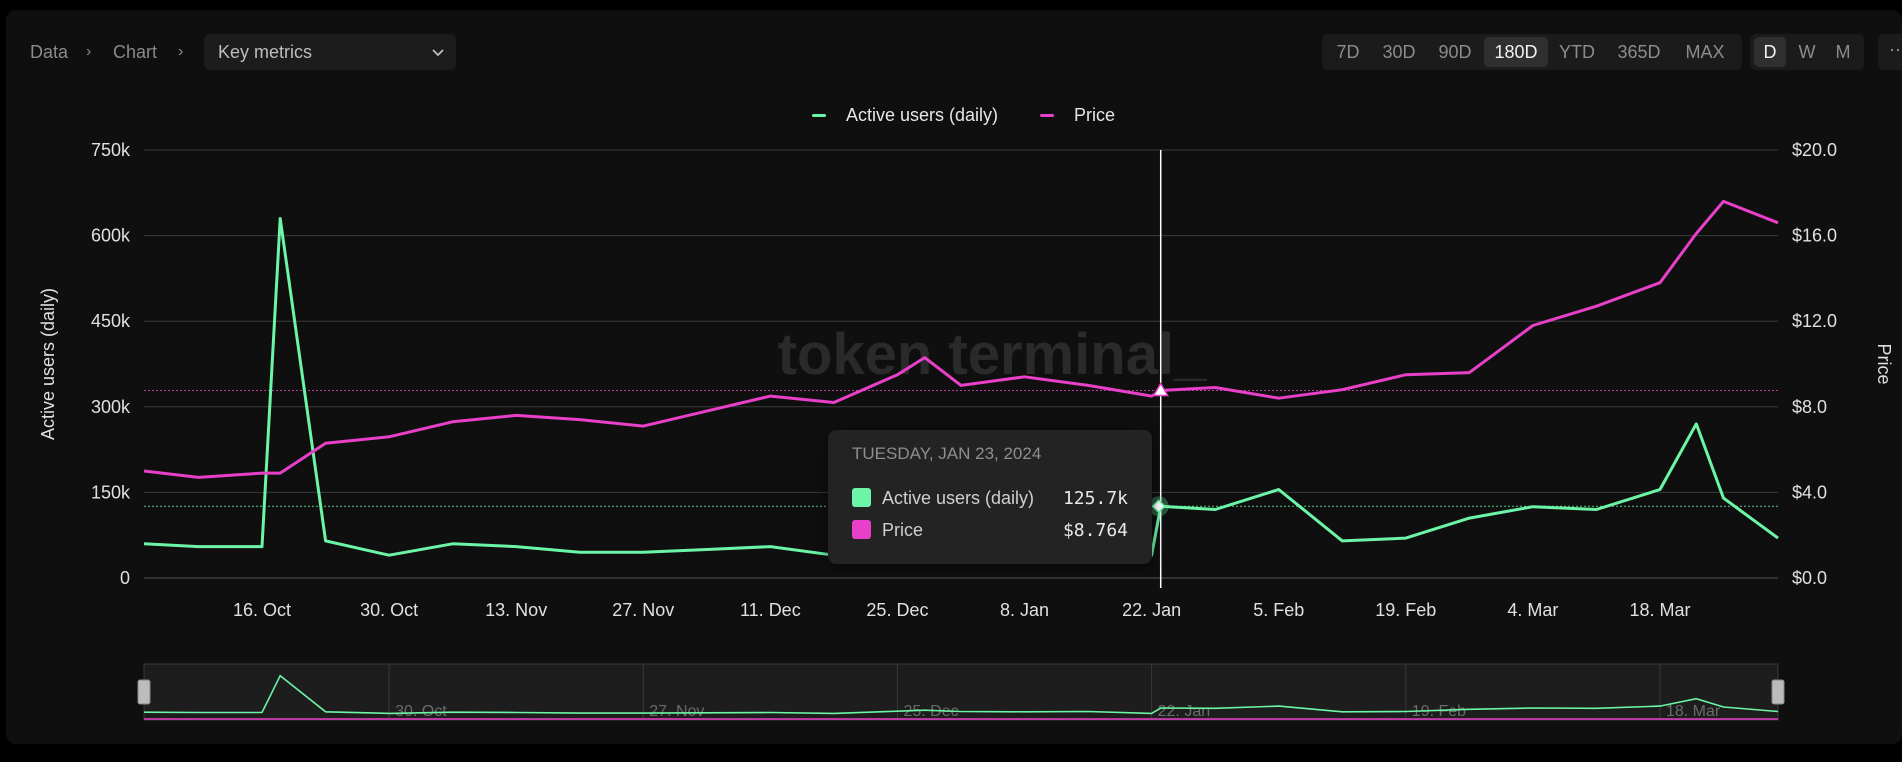 This screenshot has height=762, width=1902. I want to click on price-hover-marker, so click(1161, 389).